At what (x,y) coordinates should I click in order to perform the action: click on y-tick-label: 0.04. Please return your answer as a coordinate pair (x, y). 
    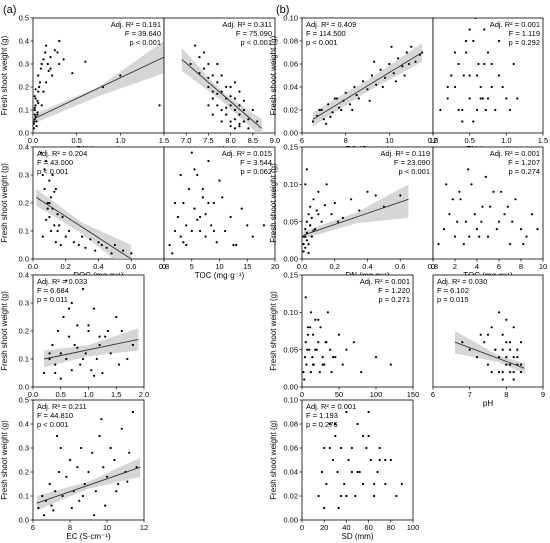
    Looking at the image, I should click on (290, 87).